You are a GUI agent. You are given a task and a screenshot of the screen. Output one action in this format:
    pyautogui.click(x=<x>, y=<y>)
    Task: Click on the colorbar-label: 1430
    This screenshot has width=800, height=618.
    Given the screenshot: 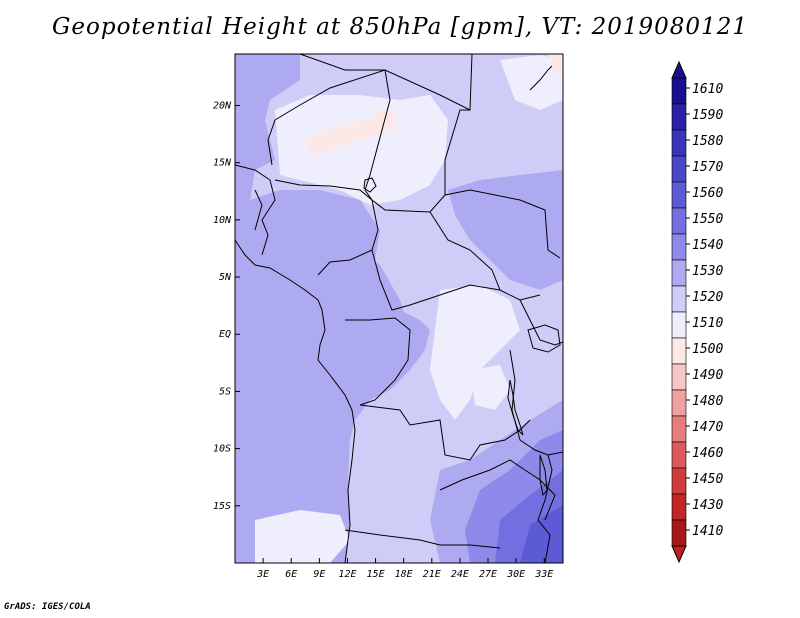 What is the action you would take?
    pyautogui.click(x=707, y=505)
    